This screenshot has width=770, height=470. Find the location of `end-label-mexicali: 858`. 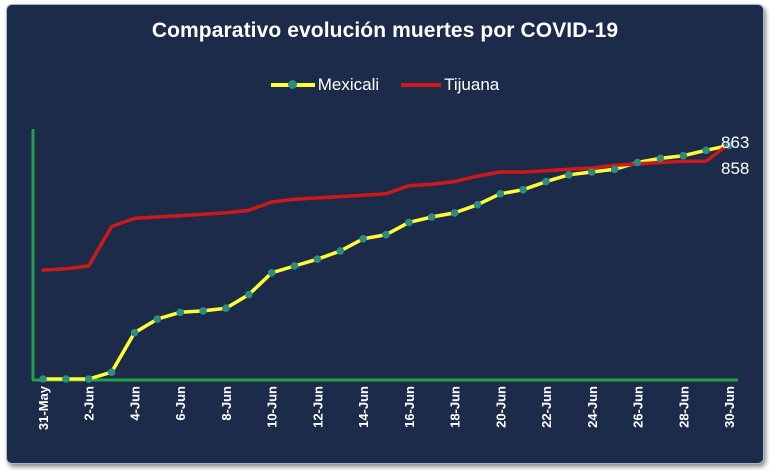

end-label-mexicali: 858 is located at coordinates (735, 168).